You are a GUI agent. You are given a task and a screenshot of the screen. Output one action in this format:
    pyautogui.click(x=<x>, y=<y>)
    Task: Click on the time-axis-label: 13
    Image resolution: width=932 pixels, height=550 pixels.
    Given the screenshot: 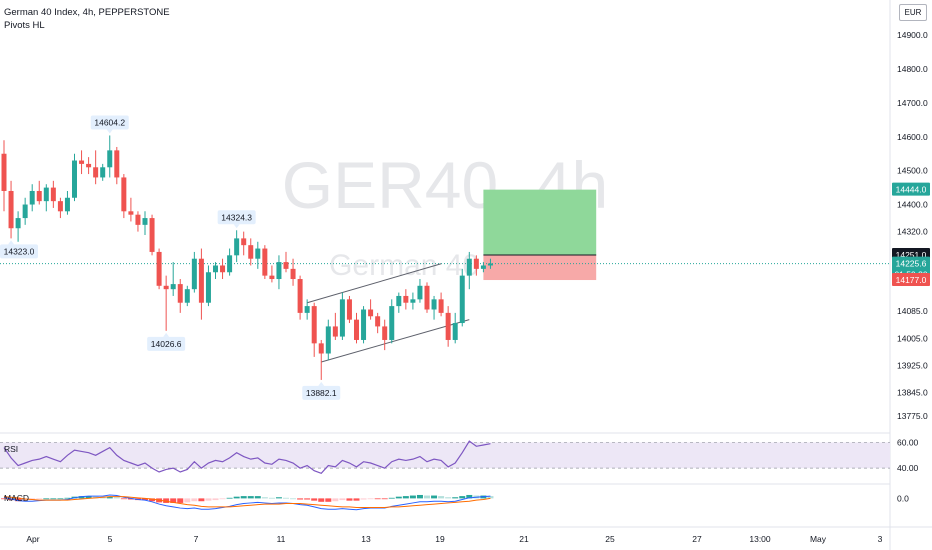 What is the action you would take?
    pyautogui.click(x=366, y=539)
    